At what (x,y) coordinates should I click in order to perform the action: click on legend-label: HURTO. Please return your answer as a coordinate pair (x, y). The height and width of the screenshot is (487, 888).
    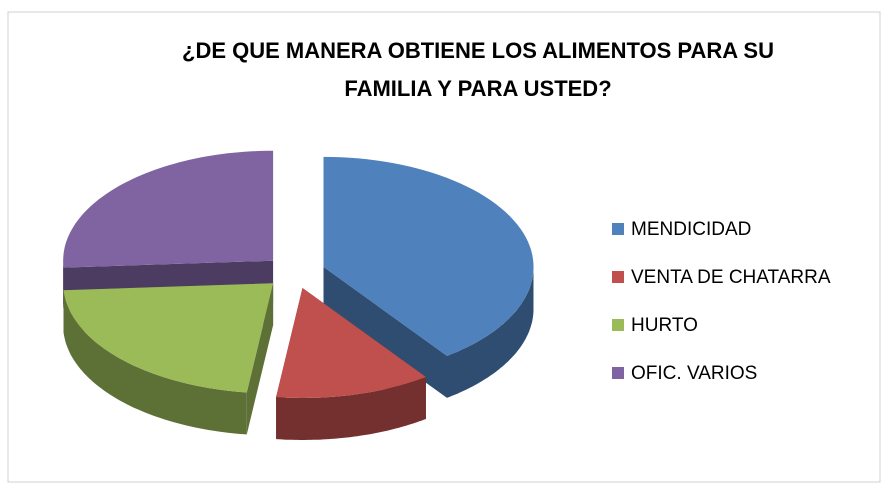
    Looking at the image, I should click on (664, 325).